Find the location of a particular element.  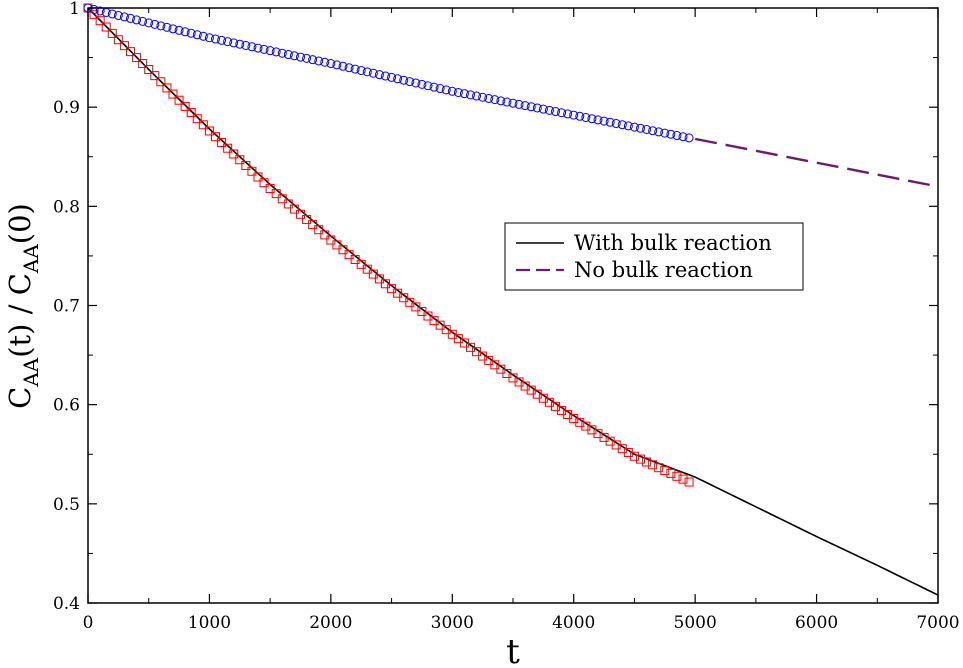

y-tick-label: 0.9 is located at coordinates (66, 108).